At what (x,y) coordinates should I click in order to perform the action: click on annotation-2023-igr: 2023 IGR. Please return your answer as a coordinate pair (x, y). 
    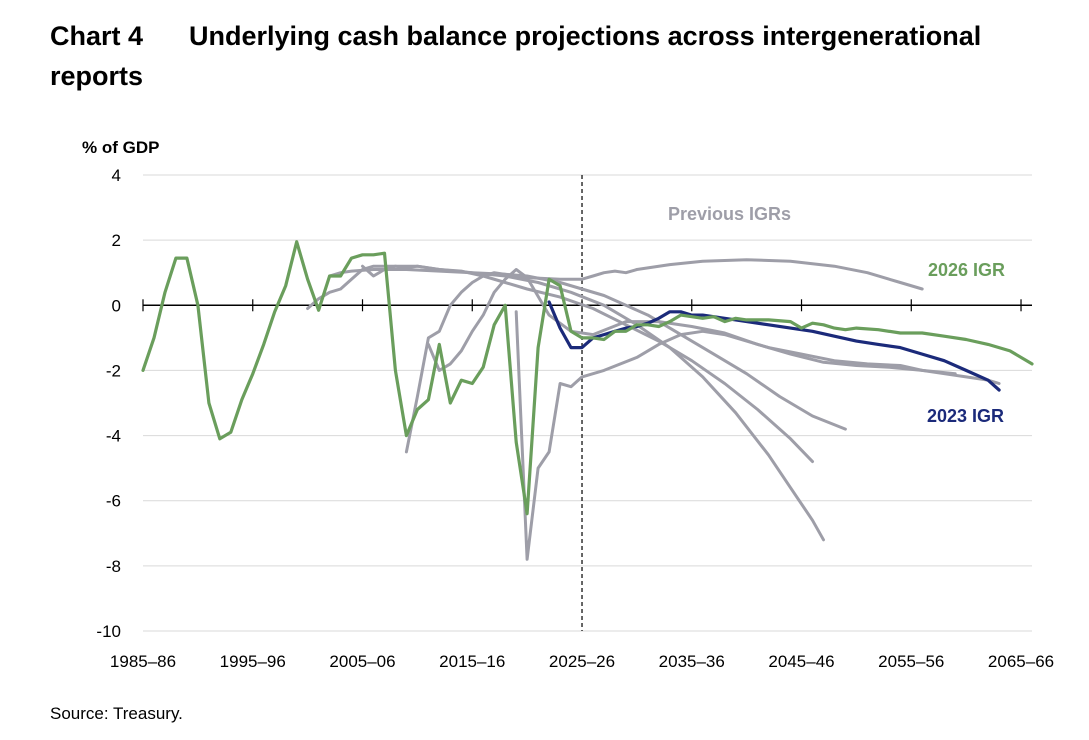
    Looking at the image, I should click on (965, 416).